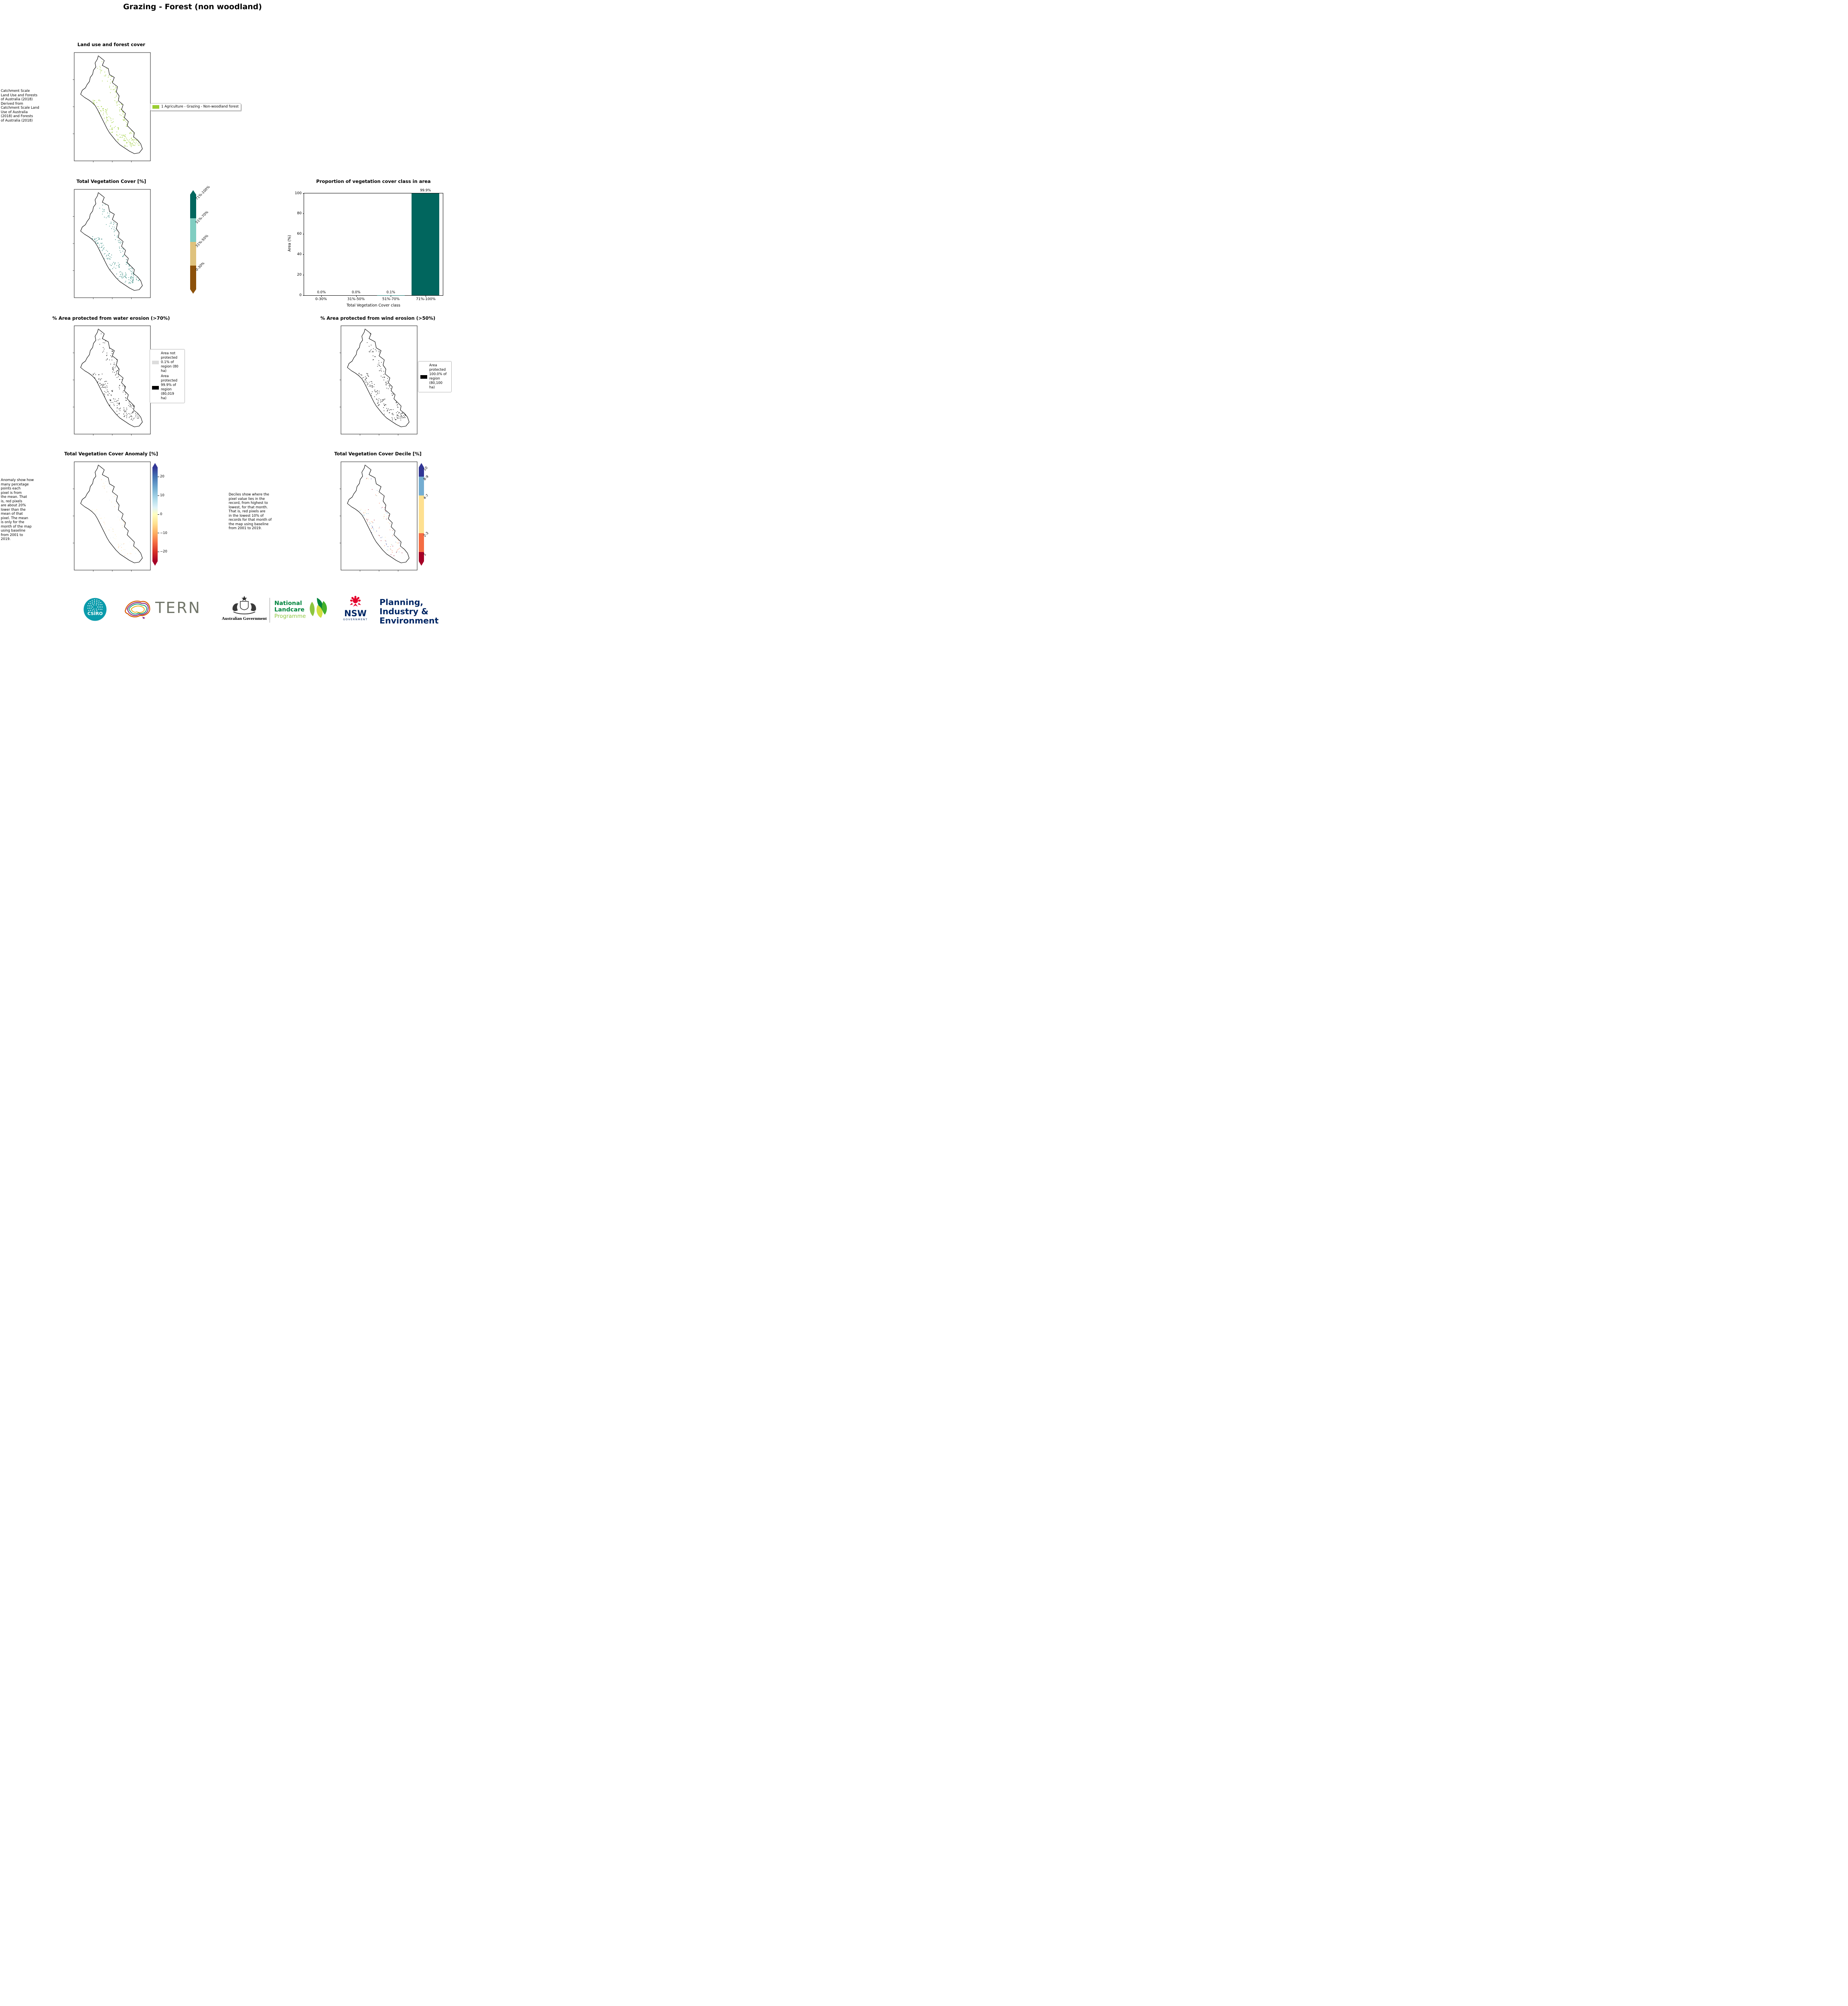 The image size is (1848, 2006). I want to click on landcare-wordmark: National Landcare Programme, so click(290, 610).